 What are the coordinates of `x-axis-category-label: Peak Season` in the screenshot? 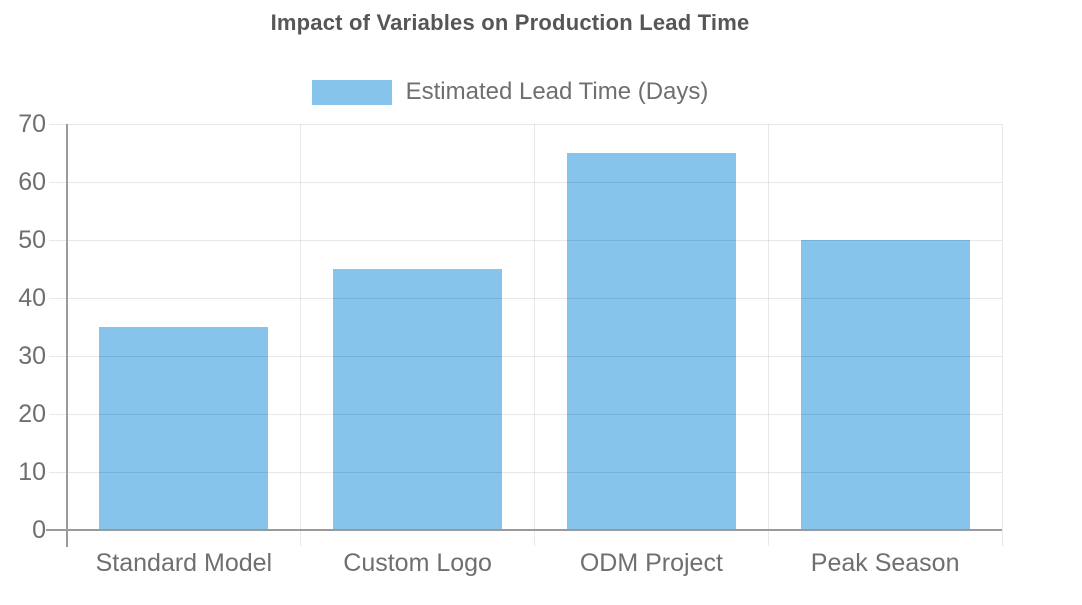 It's located at (885, 563).